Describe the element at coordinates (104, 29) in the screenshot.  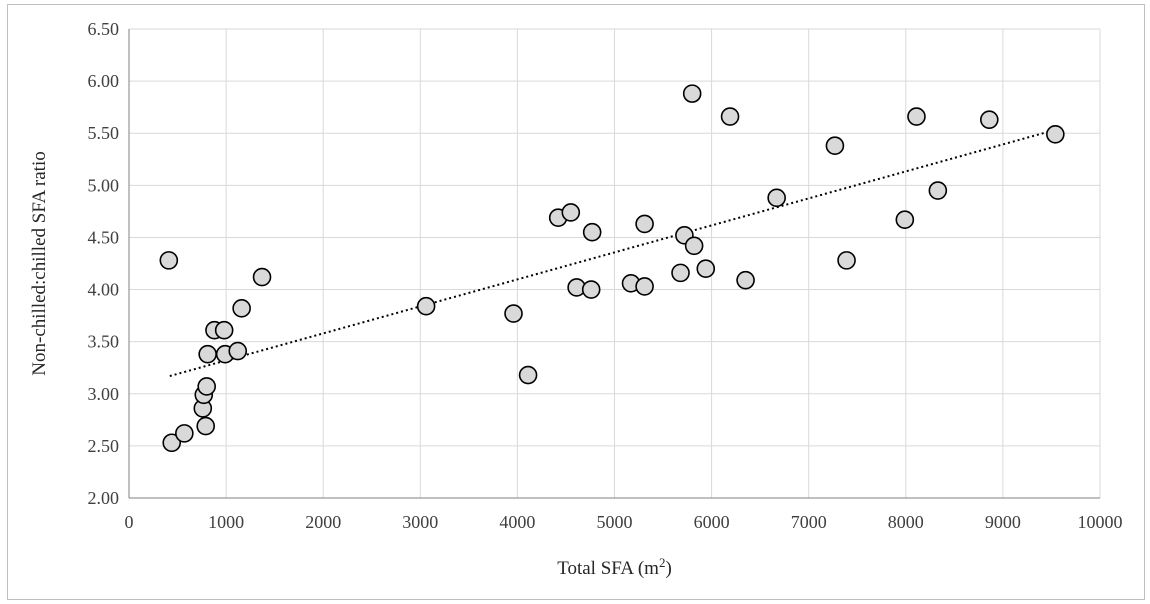
I see `y-tick-label: 6.50` at that location.